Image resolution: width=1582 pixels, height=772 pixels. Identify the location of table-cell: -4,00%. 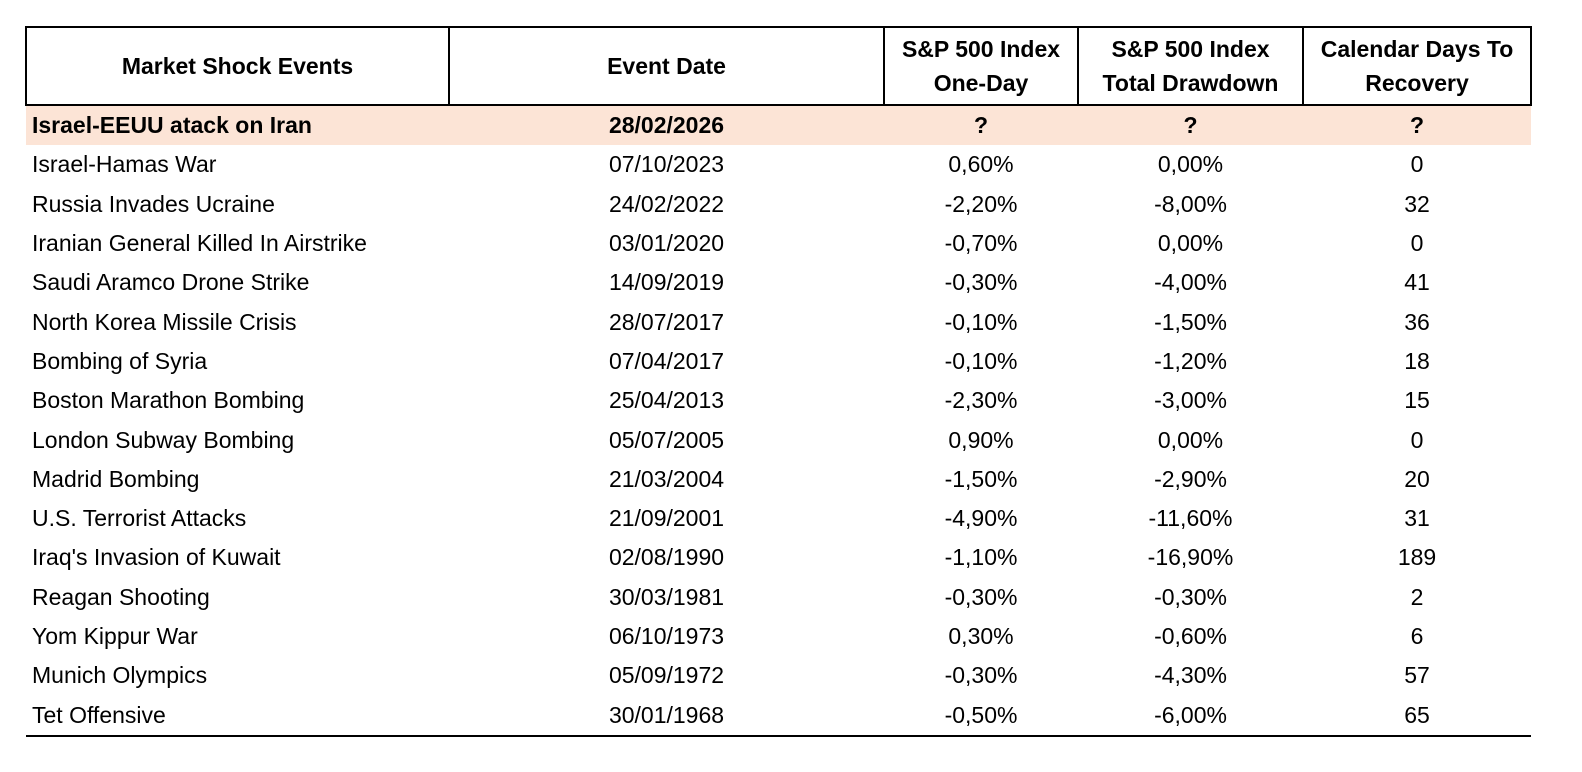
(1190, 282).